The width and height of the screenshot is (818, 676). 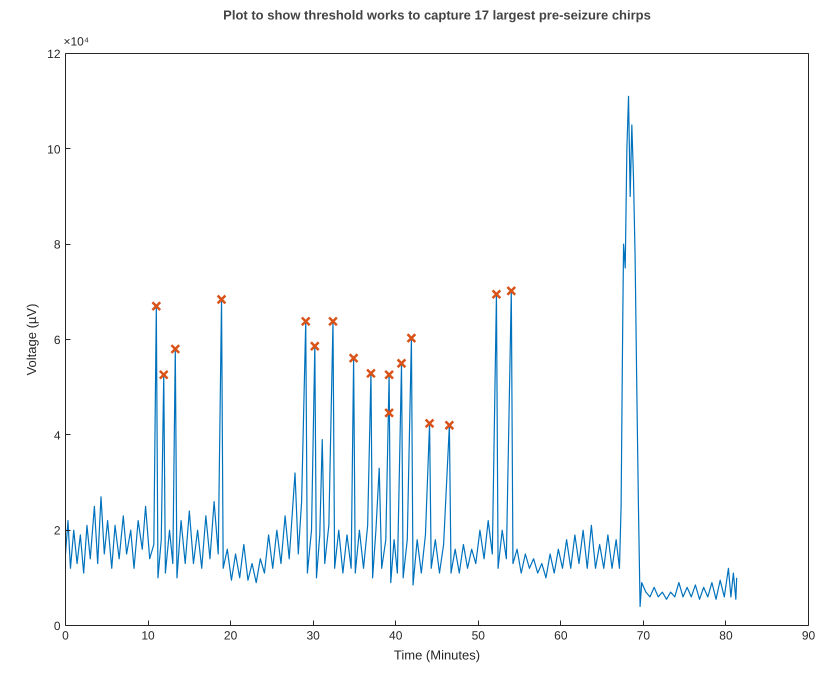 What do you see at coordinates (57, 626) in the screenshot?
I see `y-tick-label: 0` at bounding box center [57, 626].